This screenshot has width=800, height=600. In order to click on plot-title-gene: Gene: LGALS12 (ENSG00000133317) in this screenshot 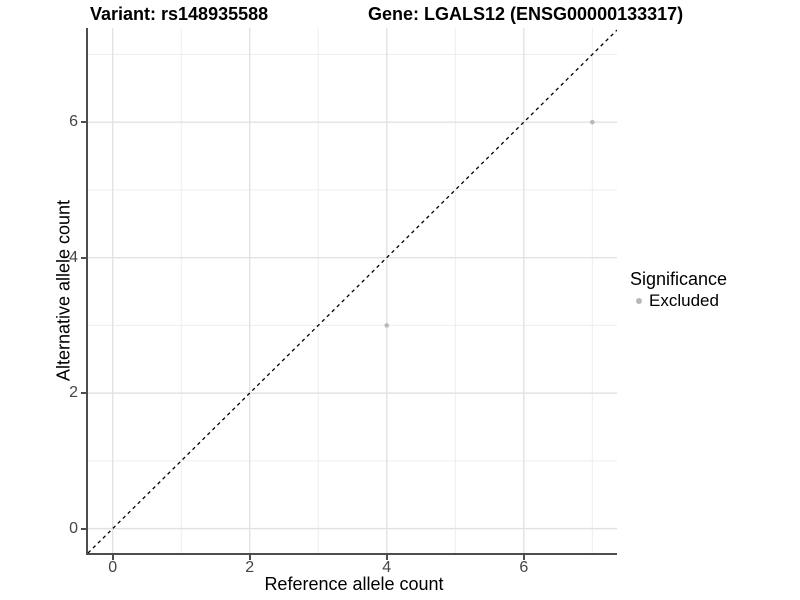, I will do `click(526, 14)`.